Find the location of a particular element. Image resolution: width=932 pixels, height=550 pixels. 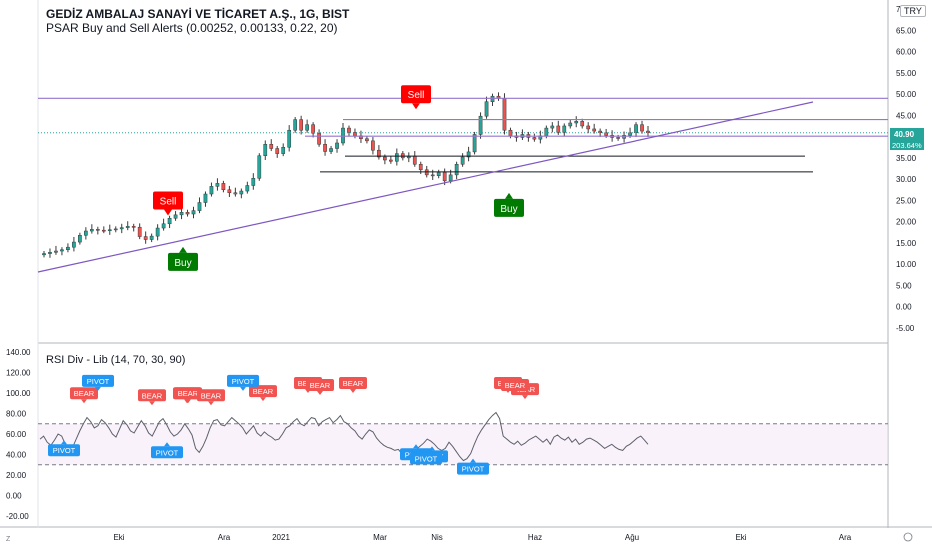

price-tick-label: 5.00 is located at coordinates (904, 285).